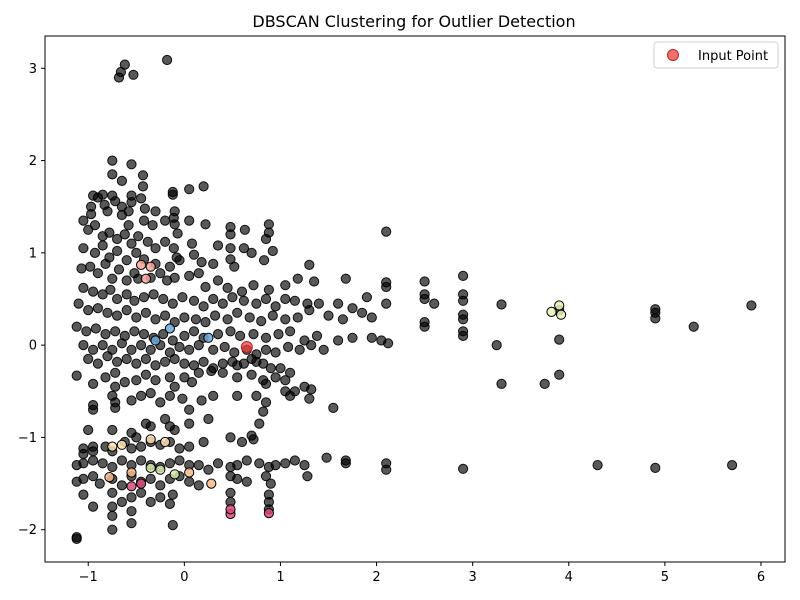 This screenshot has width=800, height=600. Describe the element at coordinates (184, 577) in the screenshot. I see `x-tick-label: 0` at that location.